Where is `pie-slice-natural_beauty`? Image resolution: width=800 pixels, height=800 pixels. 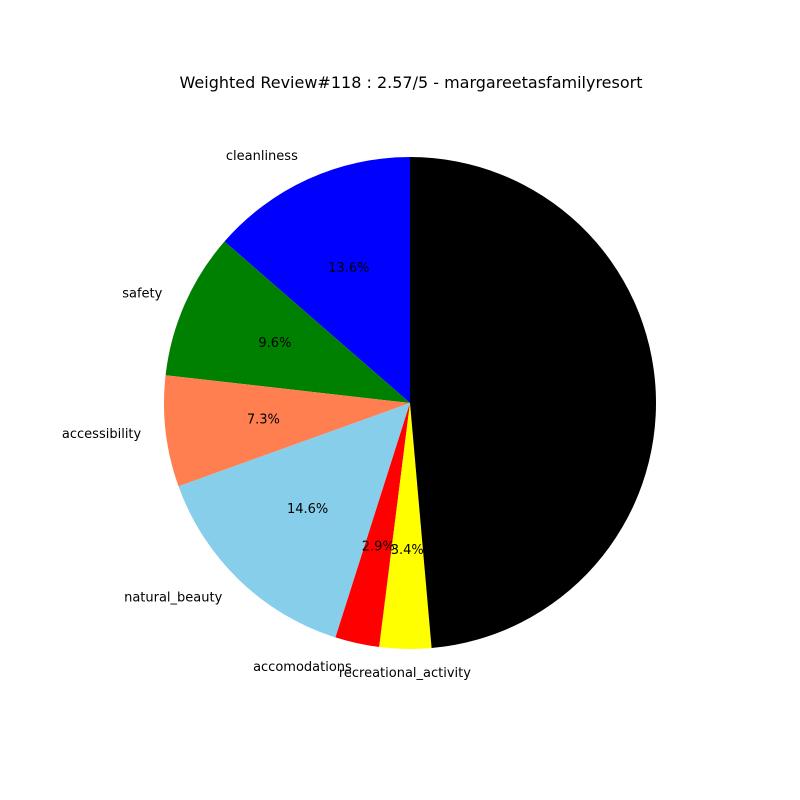 pie-slice-natural_beauty is located at coordinates (294, 520).